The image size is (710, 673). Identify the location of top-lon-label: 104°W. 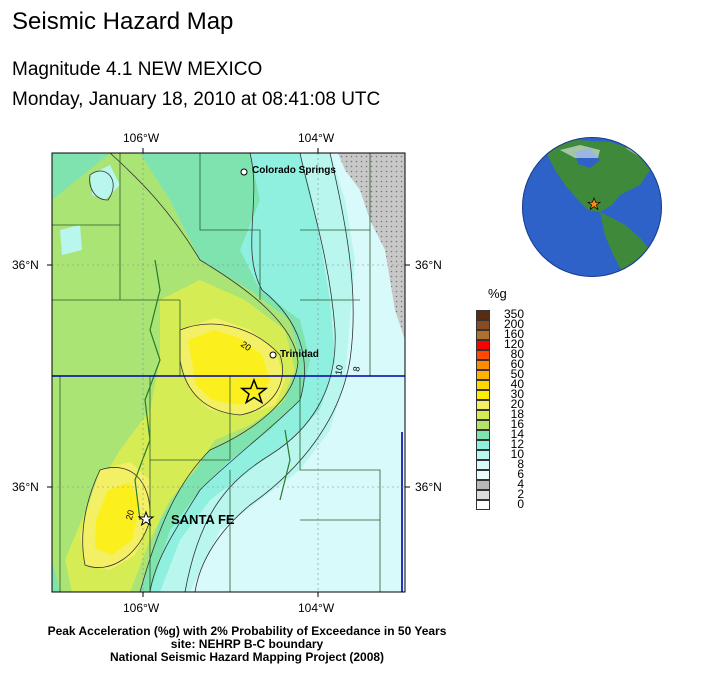
(316, 138).